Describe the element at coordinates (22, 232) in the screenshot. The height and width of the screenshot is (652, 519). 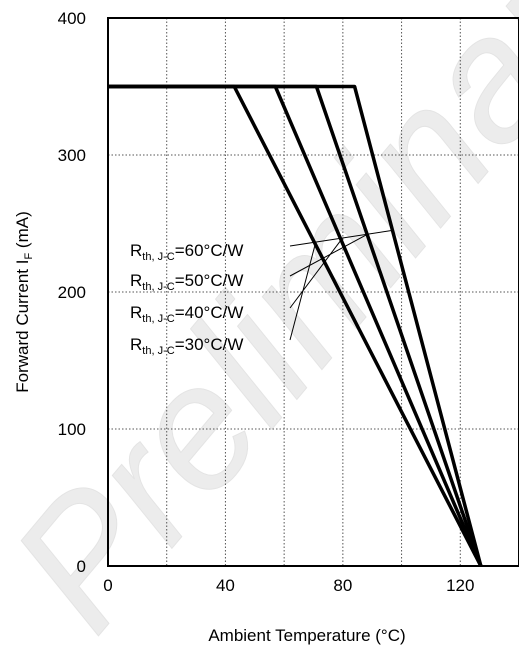
I see `y-axis-title-unit: (mA)` at that location.